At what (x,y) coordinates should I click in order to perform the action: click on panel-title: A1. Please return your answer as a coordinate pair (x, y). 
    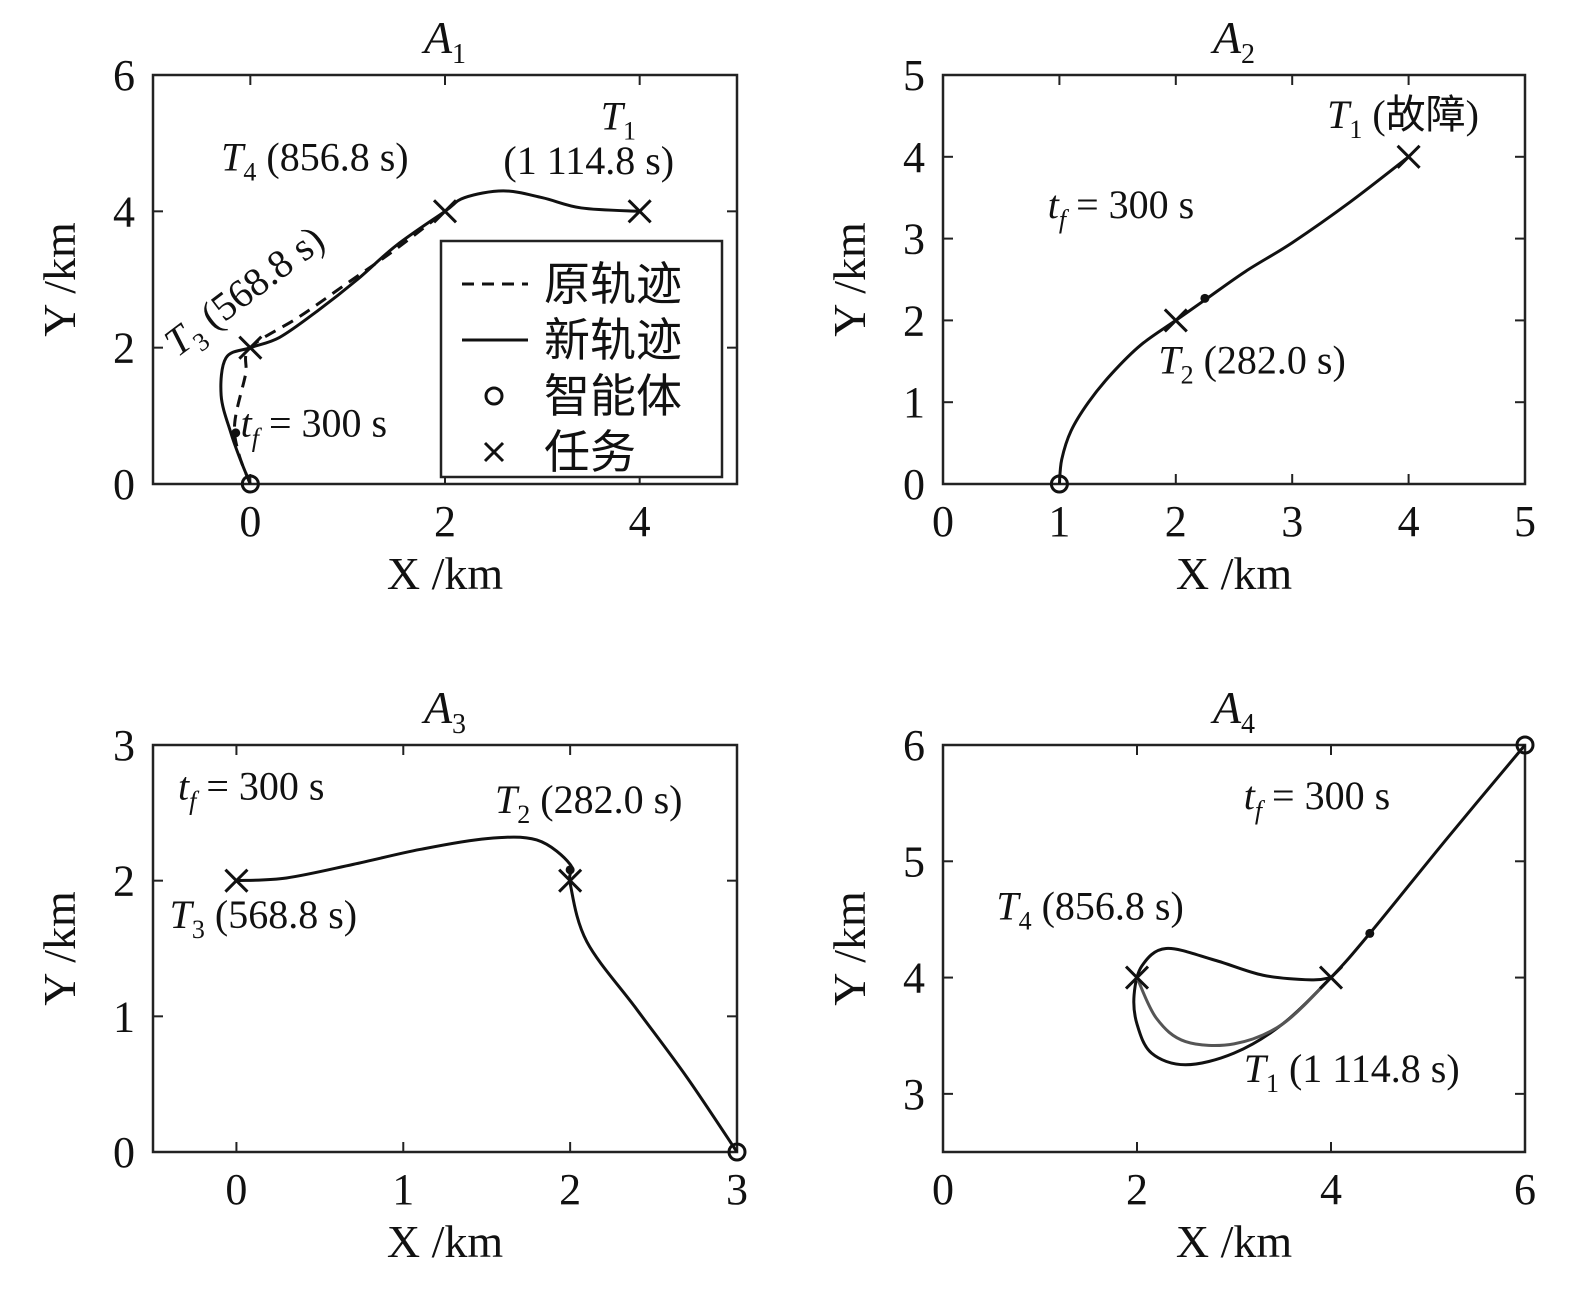
    Looking at the image, I should click on (443, 41).